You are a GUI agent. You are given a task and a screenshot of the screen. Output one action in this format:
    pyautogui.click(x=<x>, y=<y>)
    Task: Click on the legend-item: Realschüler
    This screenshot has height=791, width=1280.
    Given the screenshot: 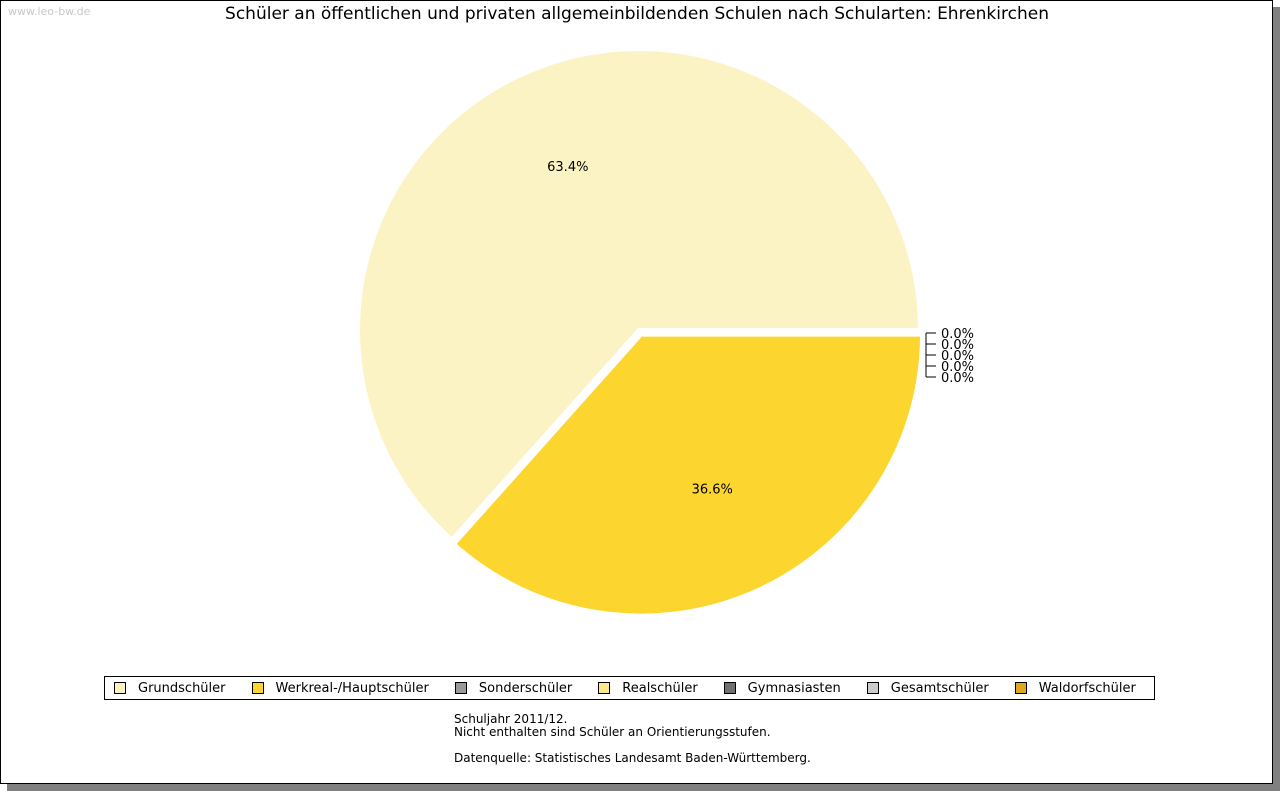 What is the action you would take?
    pyautogui.click(x=648, y=688)
    